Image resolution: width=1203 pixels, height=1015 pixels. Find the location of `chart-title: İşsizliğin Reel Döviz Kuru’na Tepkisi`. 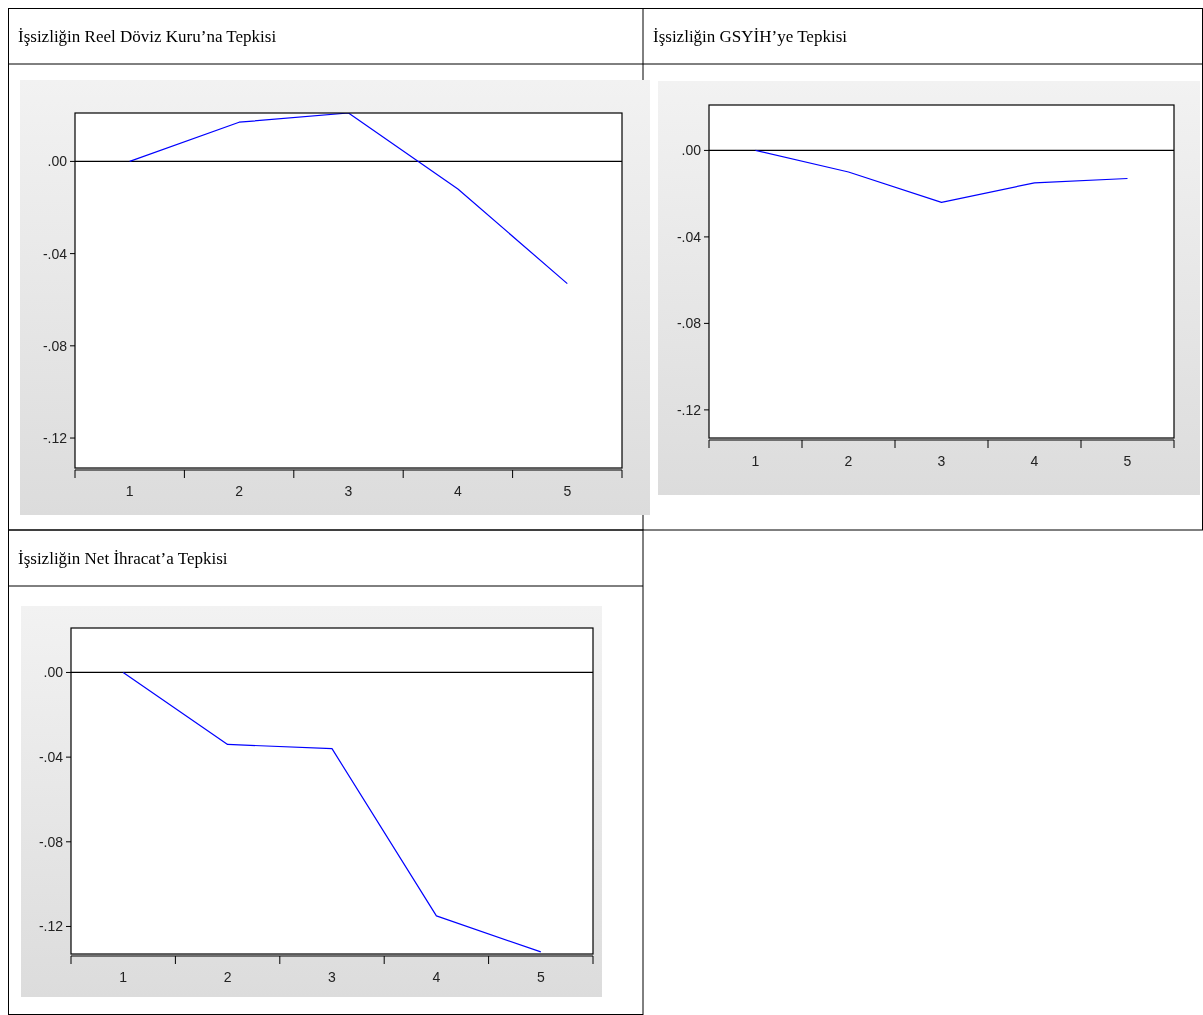

chart-title: İşsizliğin Reel Döviz Kuru’na Tepkisi is located at coordinates (147, 36).